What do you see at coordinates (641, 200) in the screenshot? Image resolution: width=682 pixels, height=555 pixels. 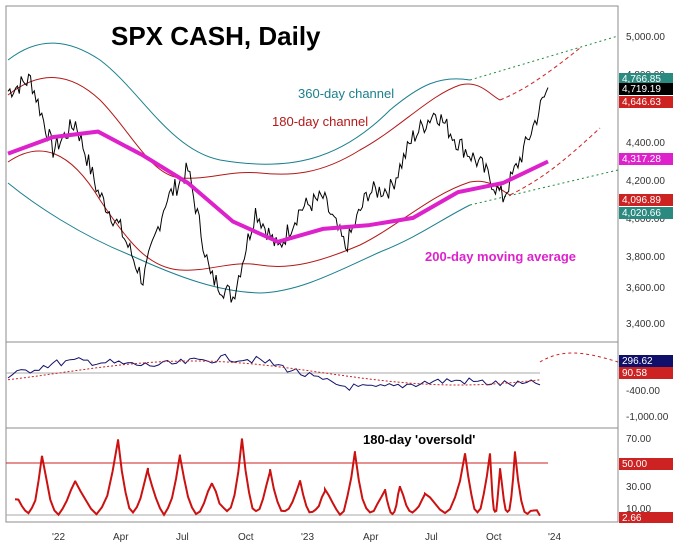 I see `badge-180-lower-text: 4,096.89` at bounding box center [641, 200].